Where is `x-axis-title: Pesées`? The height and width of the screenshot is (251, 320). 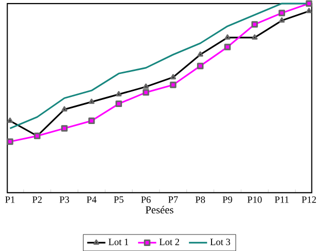
x-axis-title: Pesées is located at coordinates (160, 210).